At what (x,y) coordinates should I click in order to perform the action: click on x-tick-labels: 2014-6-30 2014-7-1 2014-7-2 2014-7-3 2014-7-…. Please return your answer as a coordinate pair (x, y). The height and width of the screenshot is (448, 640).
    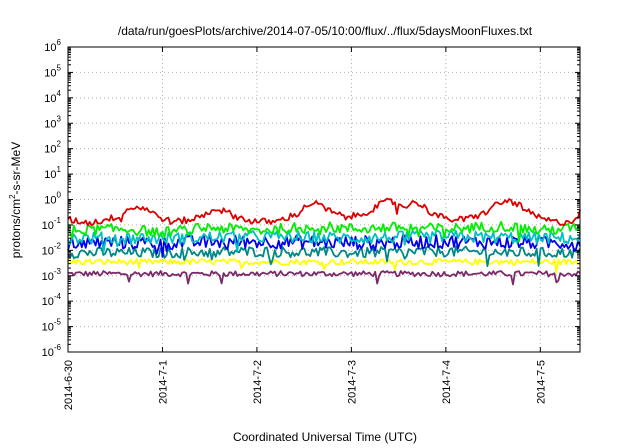
    Looking at the image, I should click on (305, 385).